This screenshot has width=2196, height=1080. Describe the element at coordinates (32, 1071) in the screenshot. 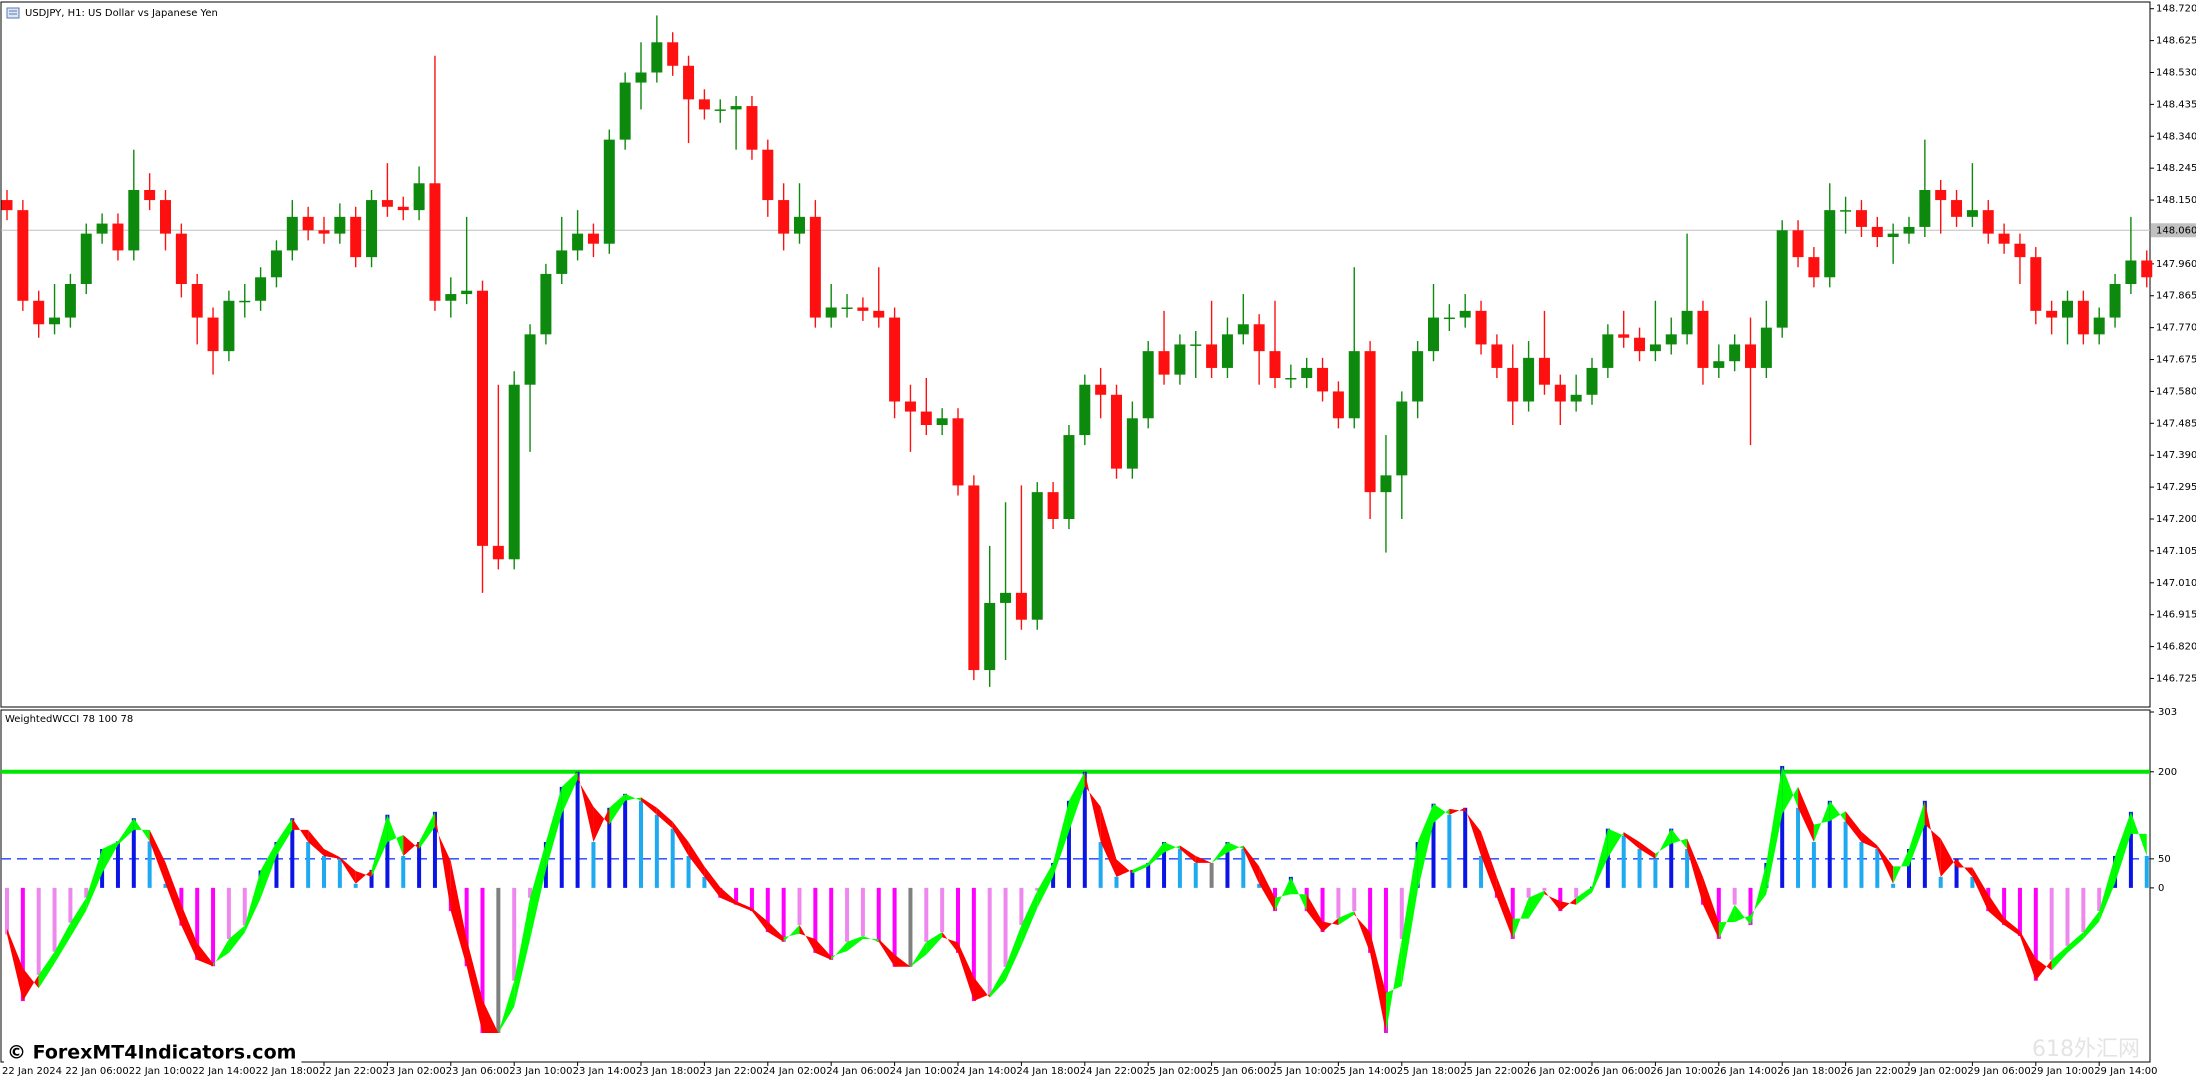

I see `x-tick-label: 22 Jan 2024` at that location.